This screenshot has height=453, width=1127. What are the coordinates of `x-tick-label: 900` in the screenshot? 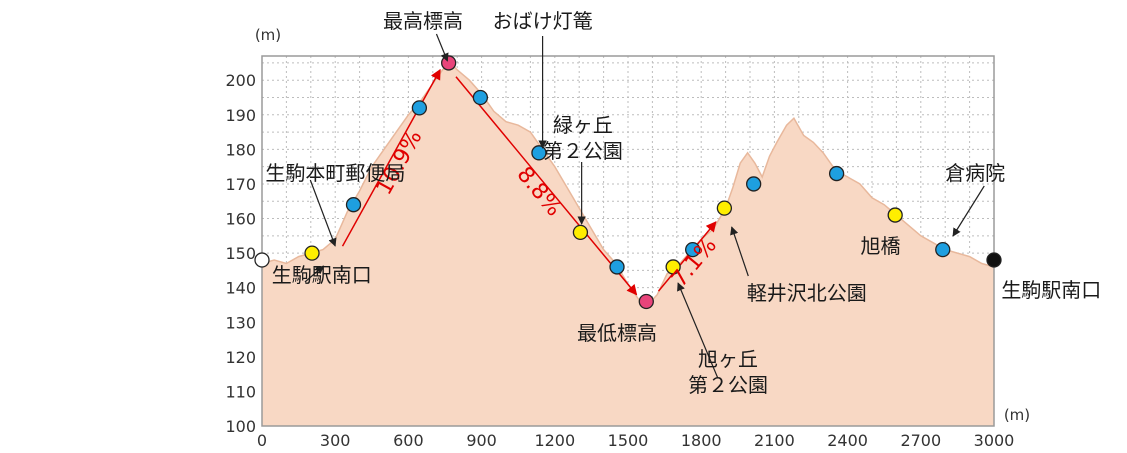 It's located at (481, 440).